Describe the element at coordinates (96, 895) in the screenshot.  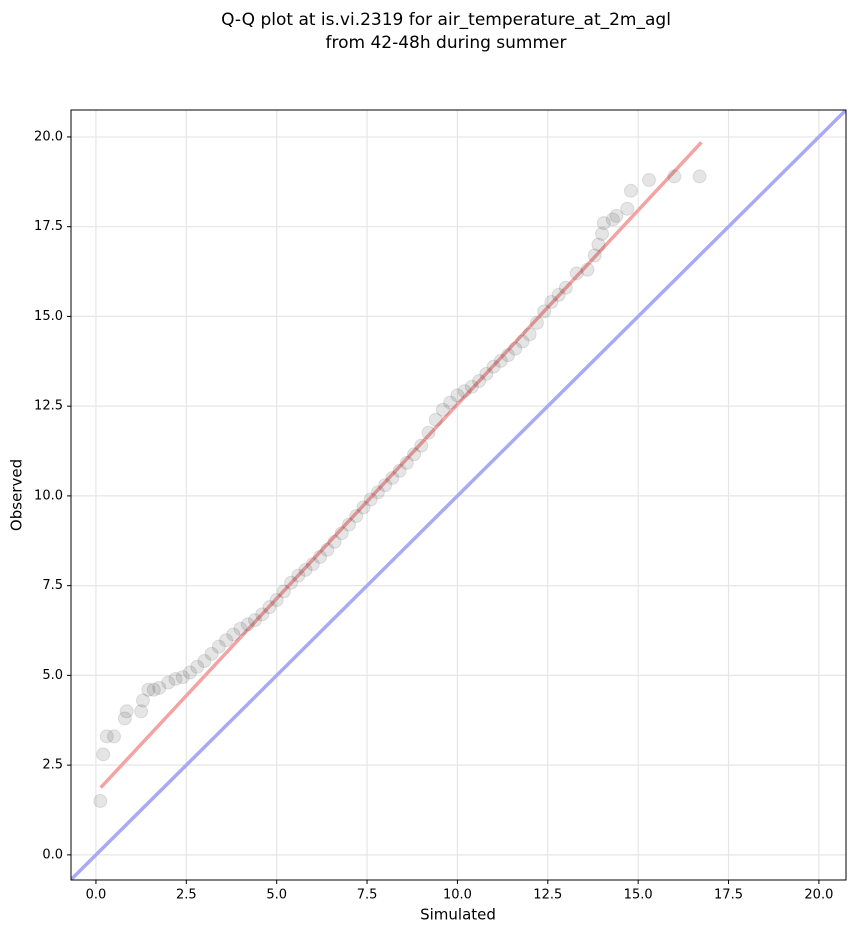
I see `x-tick-label: 0.0` at that location.